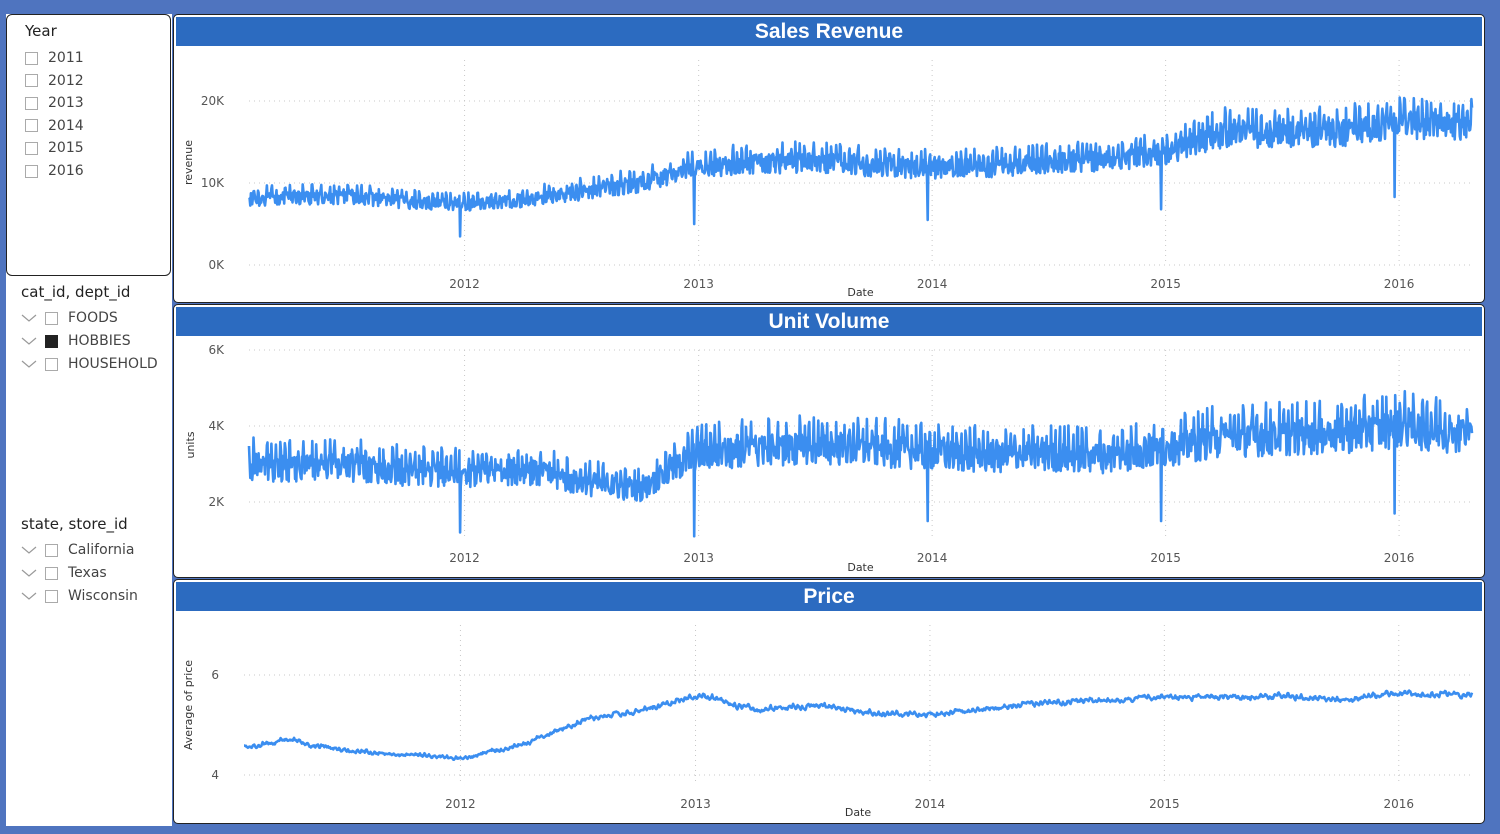 This screenshot has width=1500, height=834. I want to click on slicer-item-foods: FOODS, so click(69, 318).